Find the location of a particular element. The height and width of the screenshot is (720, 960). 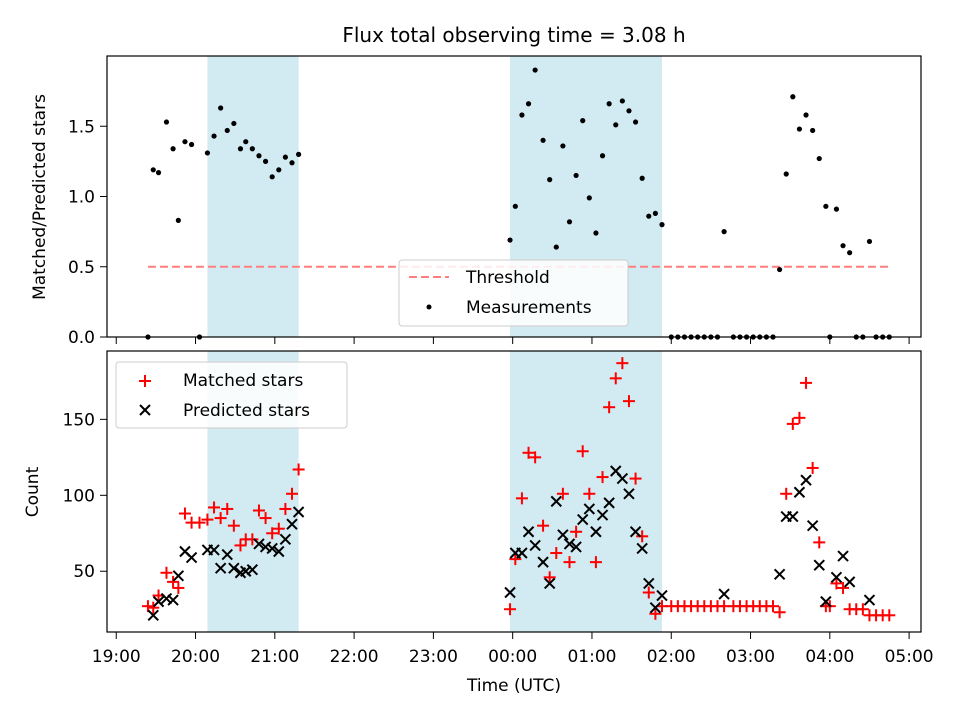

legend-measurements-label: Measurements is located at coordinates (529, 308).